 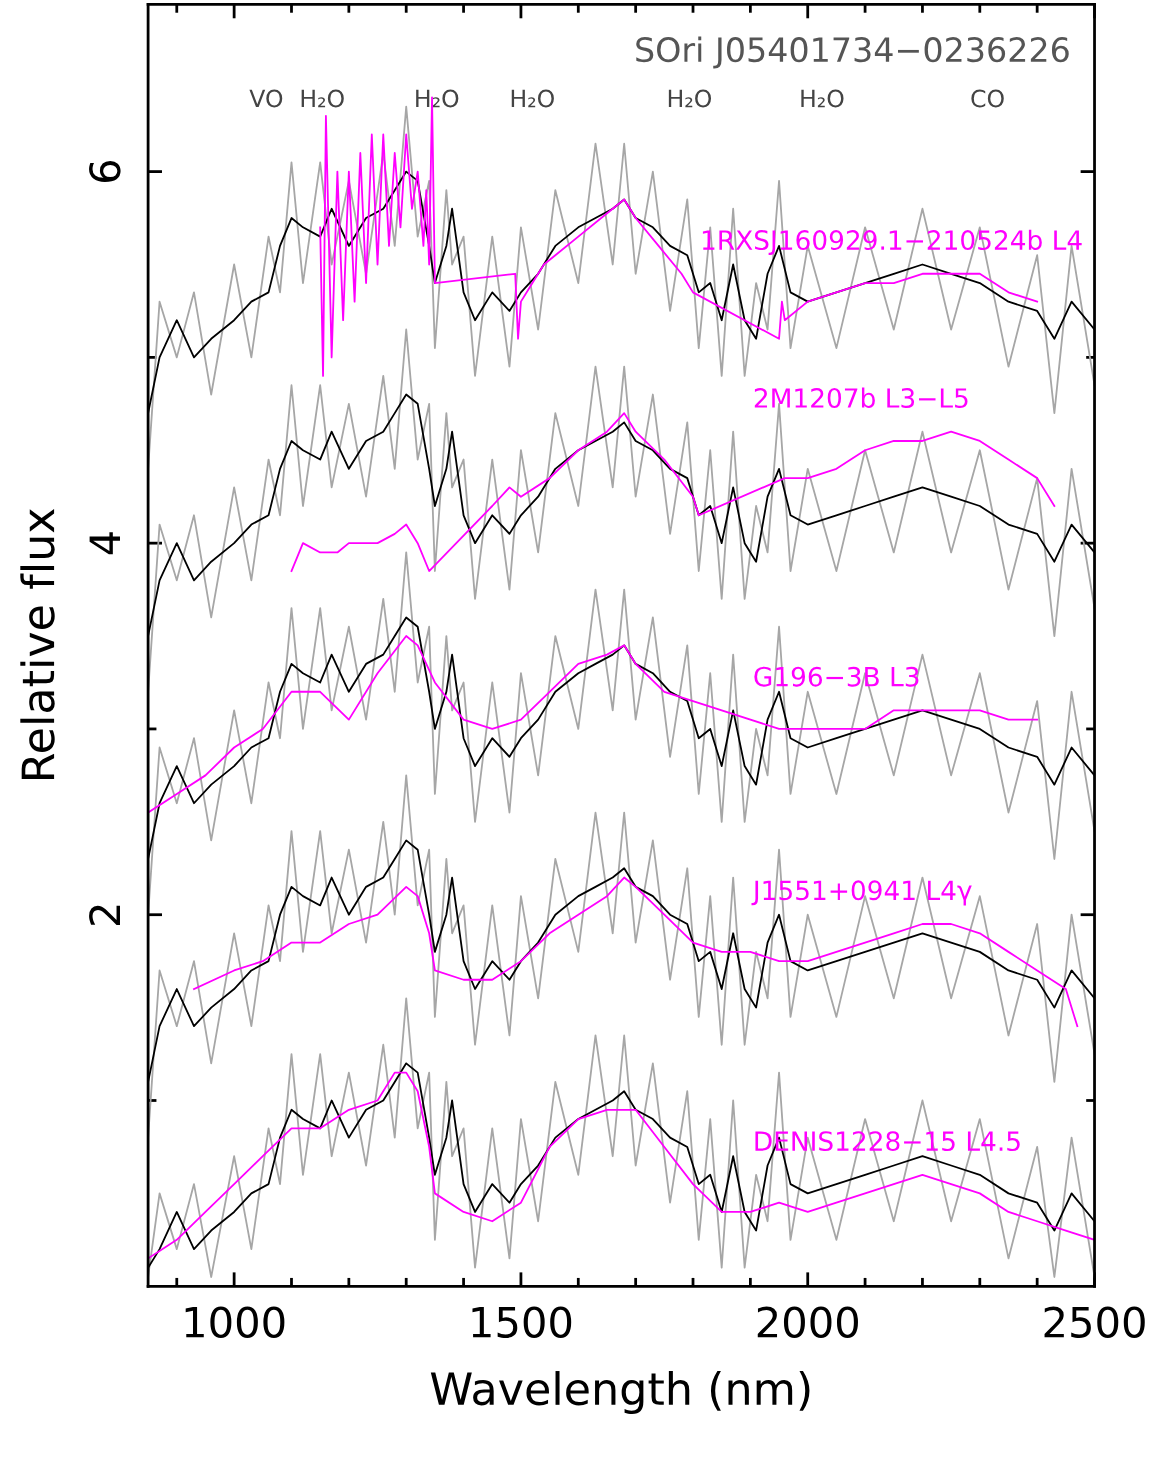 I want to click on y-axis-title: Relative flux, so click(x=37, y=643).